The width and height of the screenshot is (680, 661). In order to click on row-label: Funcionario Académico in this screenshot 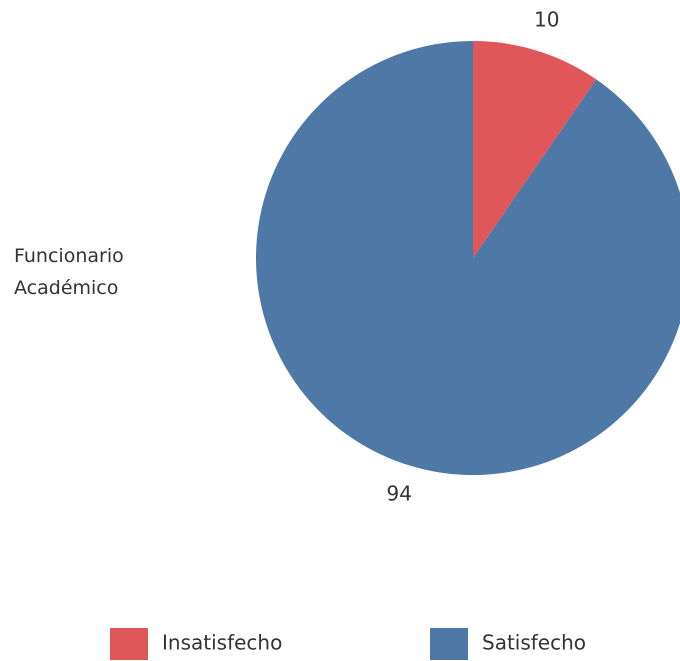, I will do `click(69, 272)`.